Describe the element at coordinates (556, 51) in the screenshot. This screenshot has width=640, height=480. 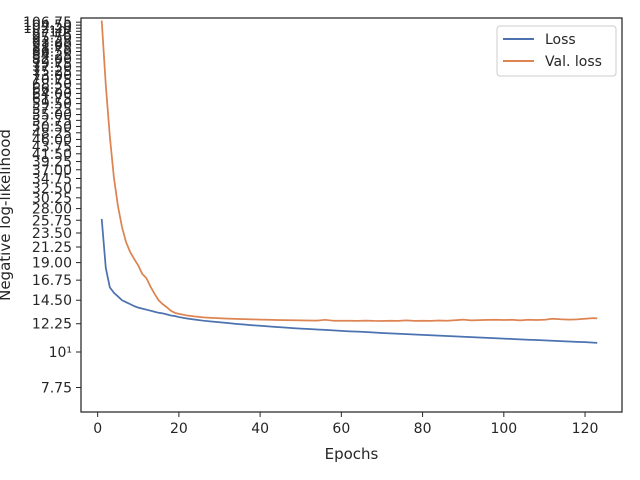
I see `legend: Loss Val. loss` at that location.